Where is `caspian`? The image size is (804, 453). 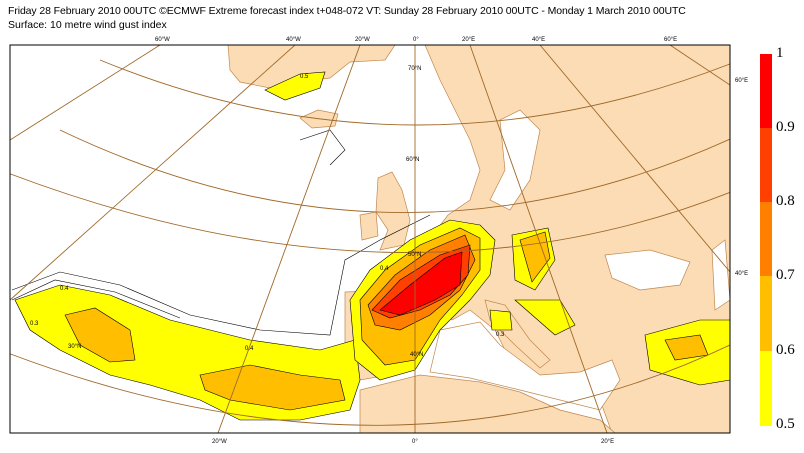
caspian is located at coordinates (720, 275).